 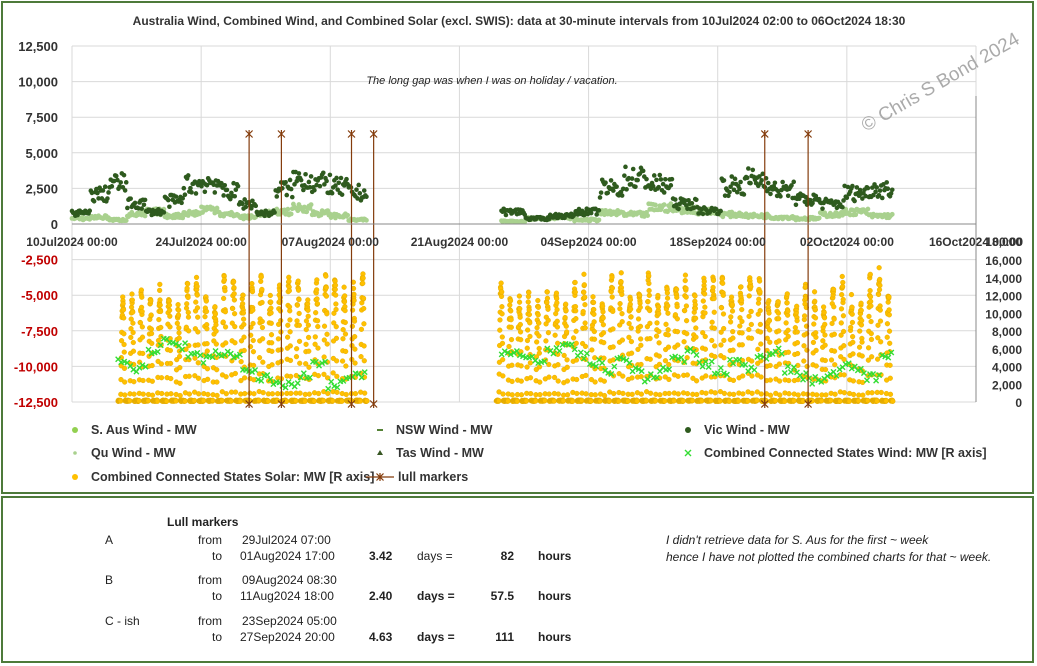 I want to click on x-tick-label: 21Aug2024 00:00, so click(x=460, y=242).